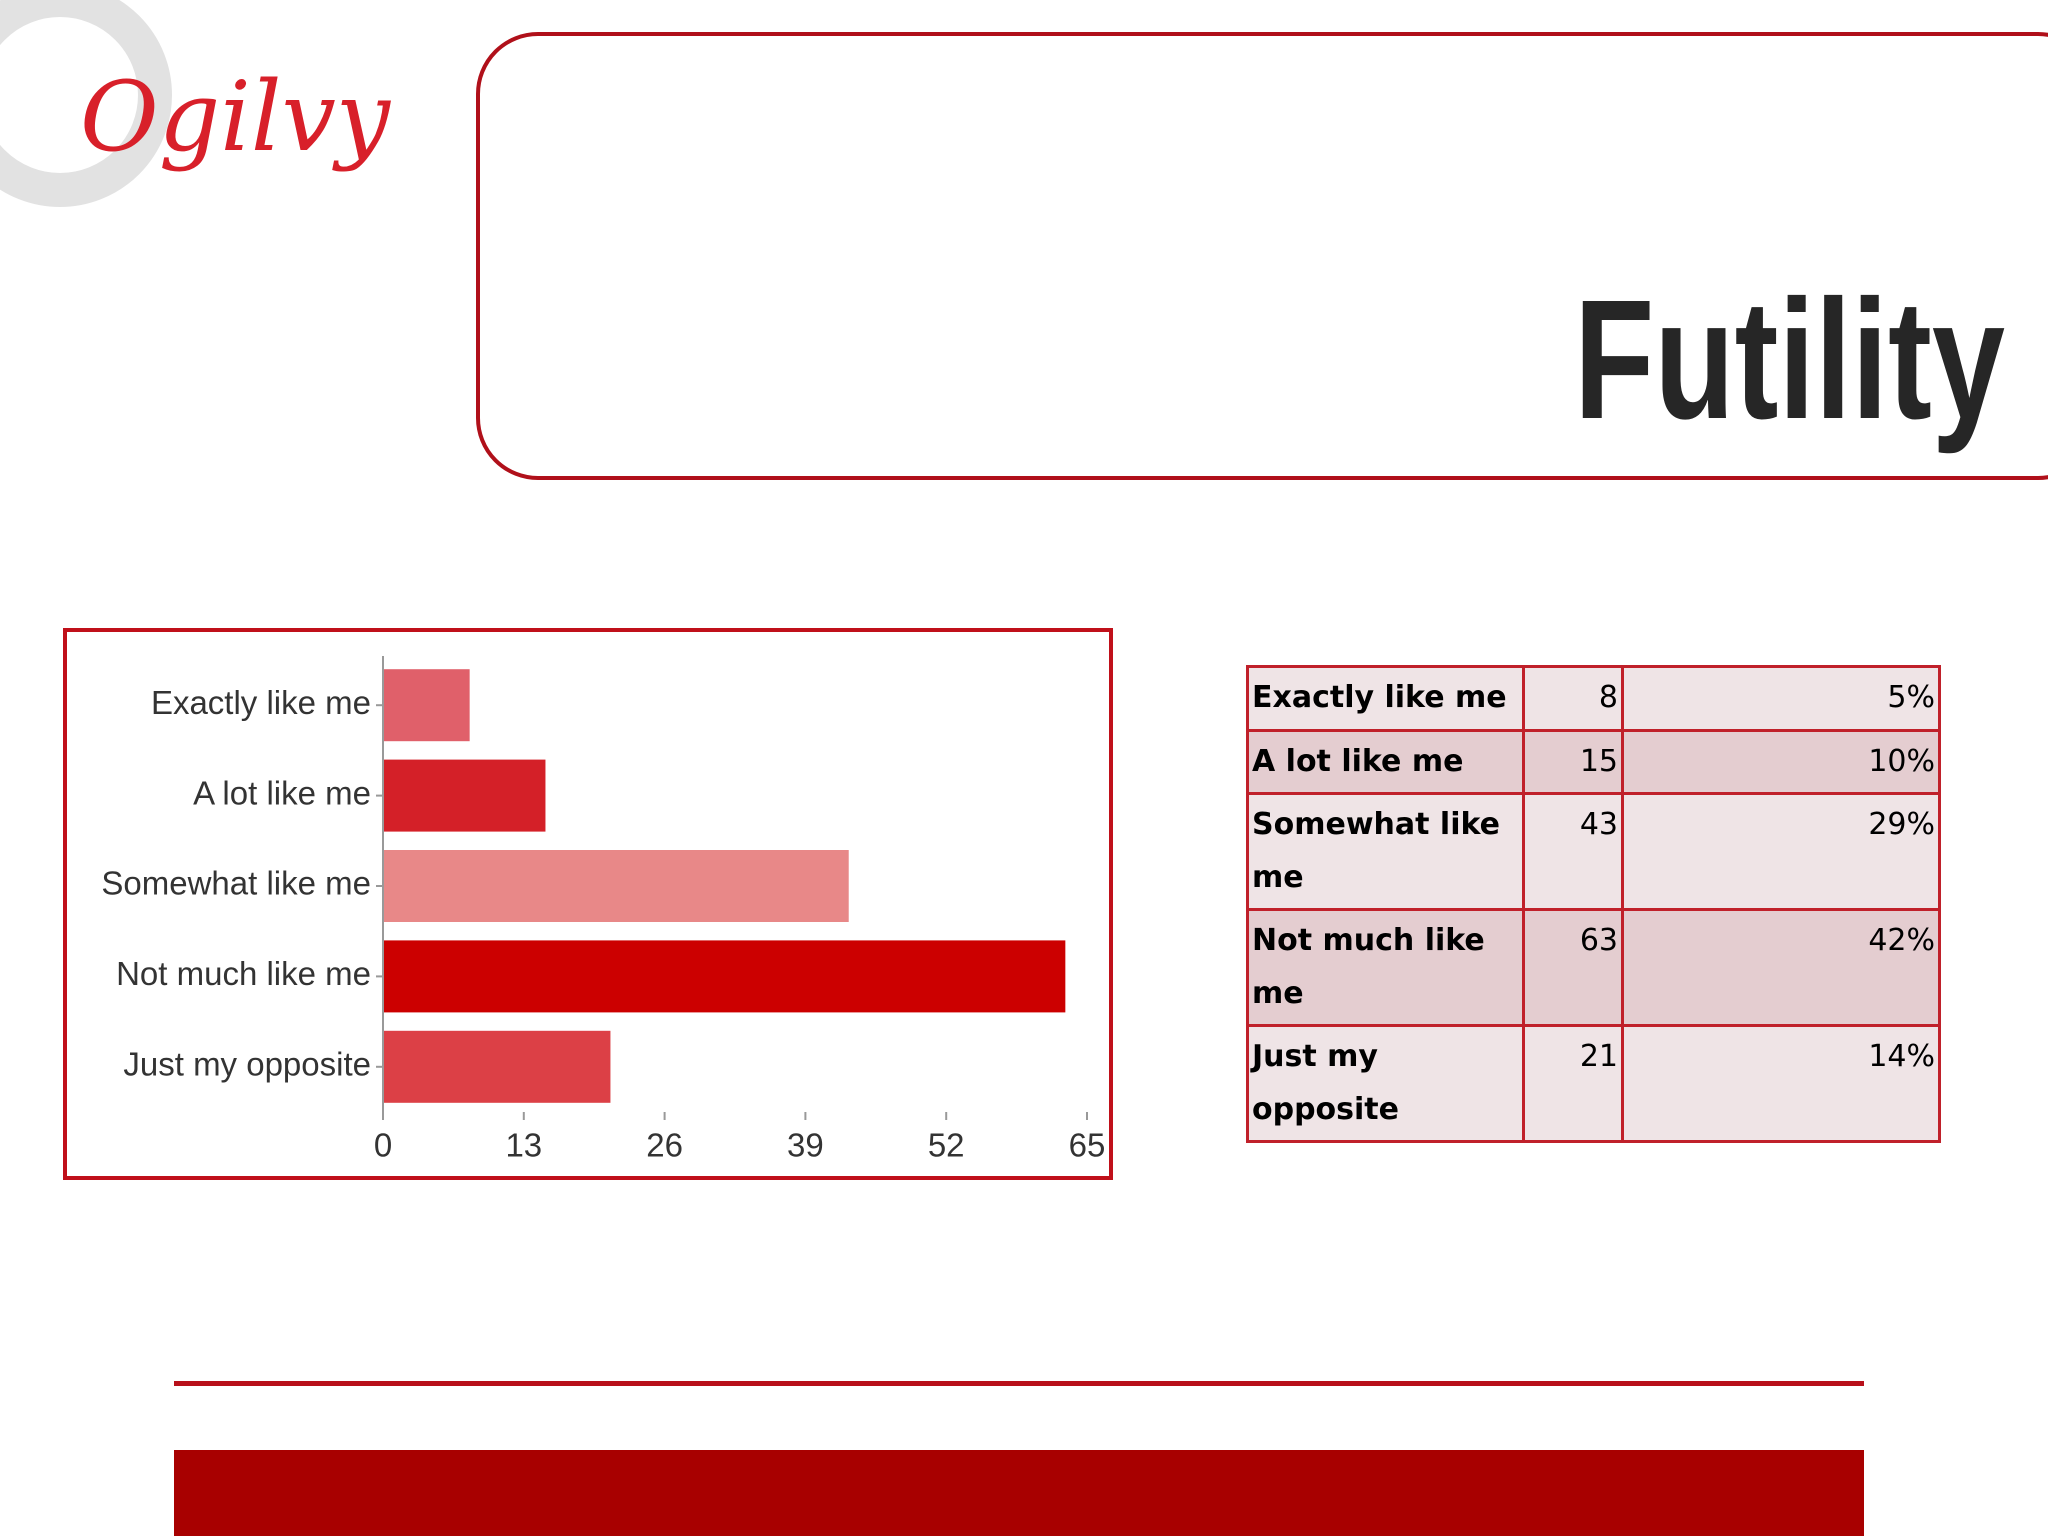 This screenshot has width=2048, height=1536. Describe the element at coordinates (1385, 698) in the screenshot. I see `table-cell: Exactly like me` at that location.